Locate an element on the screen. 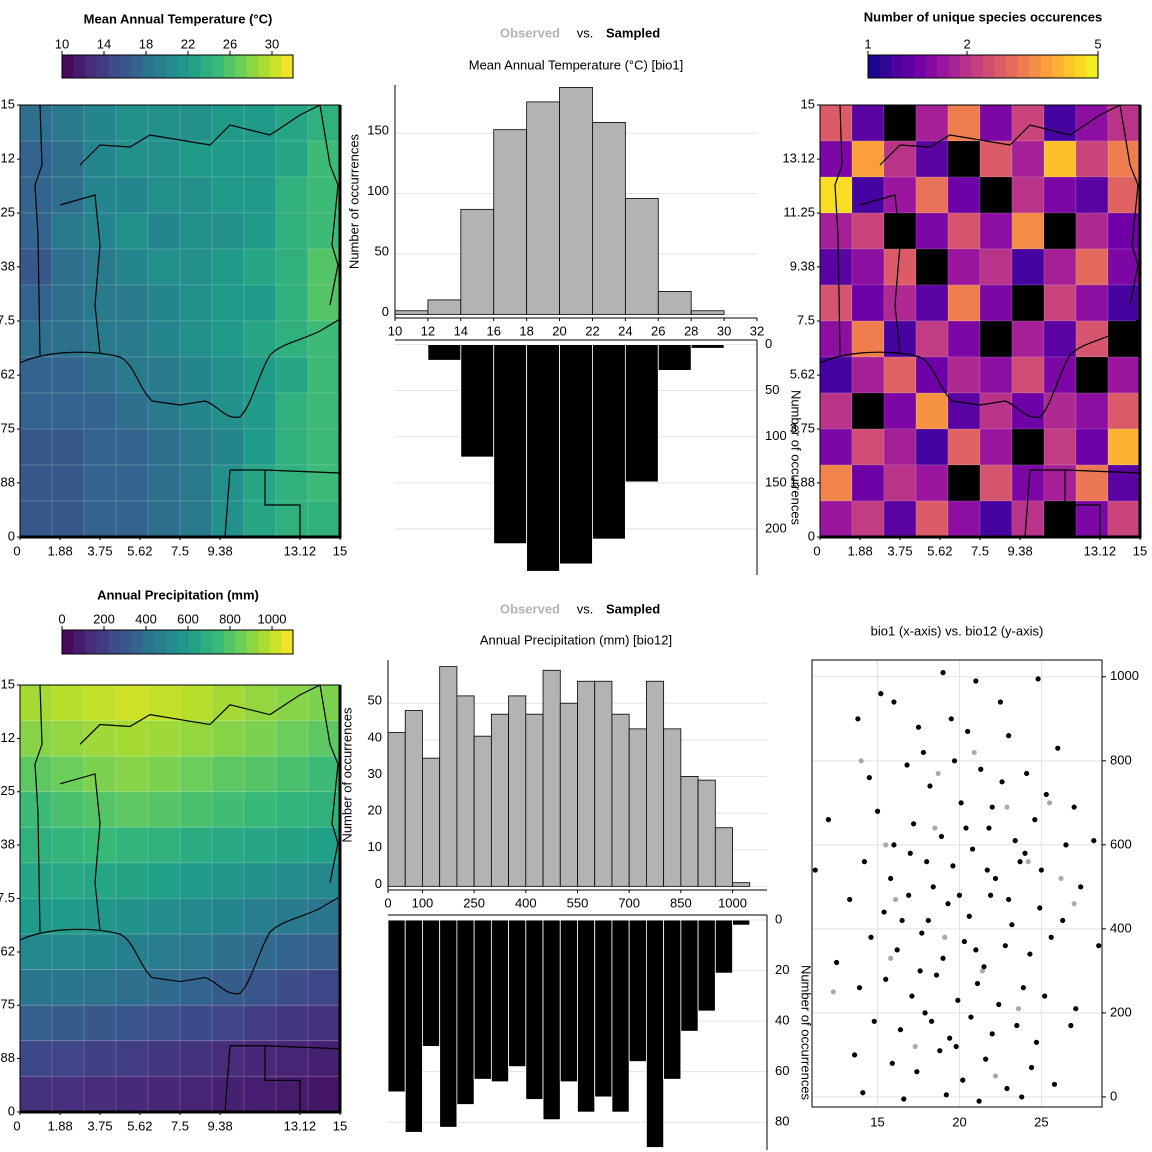  colorbar-tick-label: 1000 is located at coordinates (272, 618).